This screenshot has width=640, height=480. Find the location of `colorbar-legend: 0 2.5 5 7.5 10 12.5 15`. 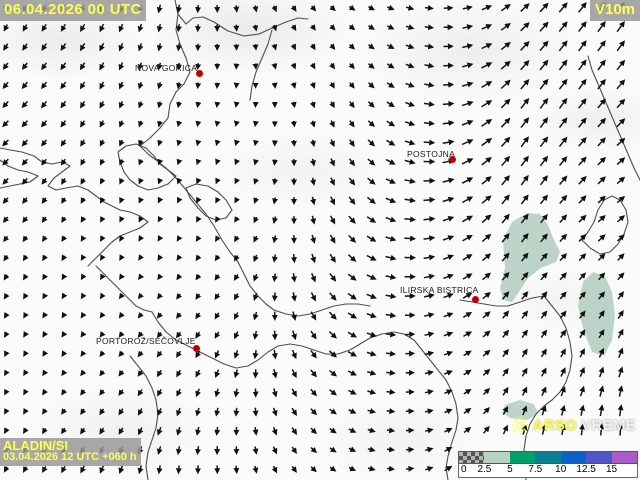

colorbar-legend: 0 2.5 5 7.5 10 12.5 15 is located at coordinates (548, 464).